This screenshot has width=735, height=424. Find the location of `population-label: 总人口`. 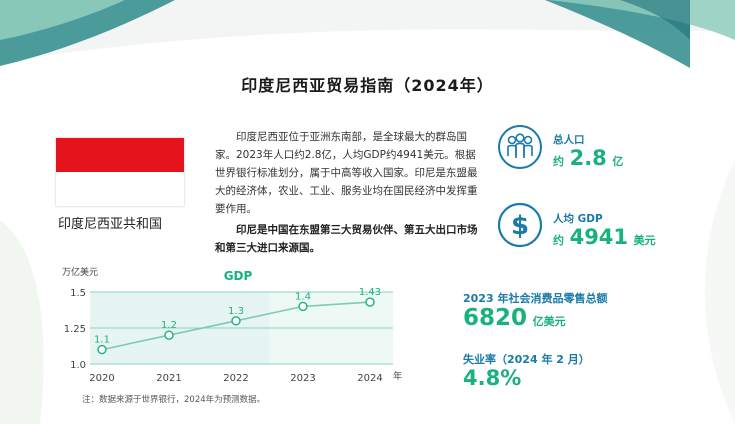

population-label: 总人口 is located at coordinates (569, 140).